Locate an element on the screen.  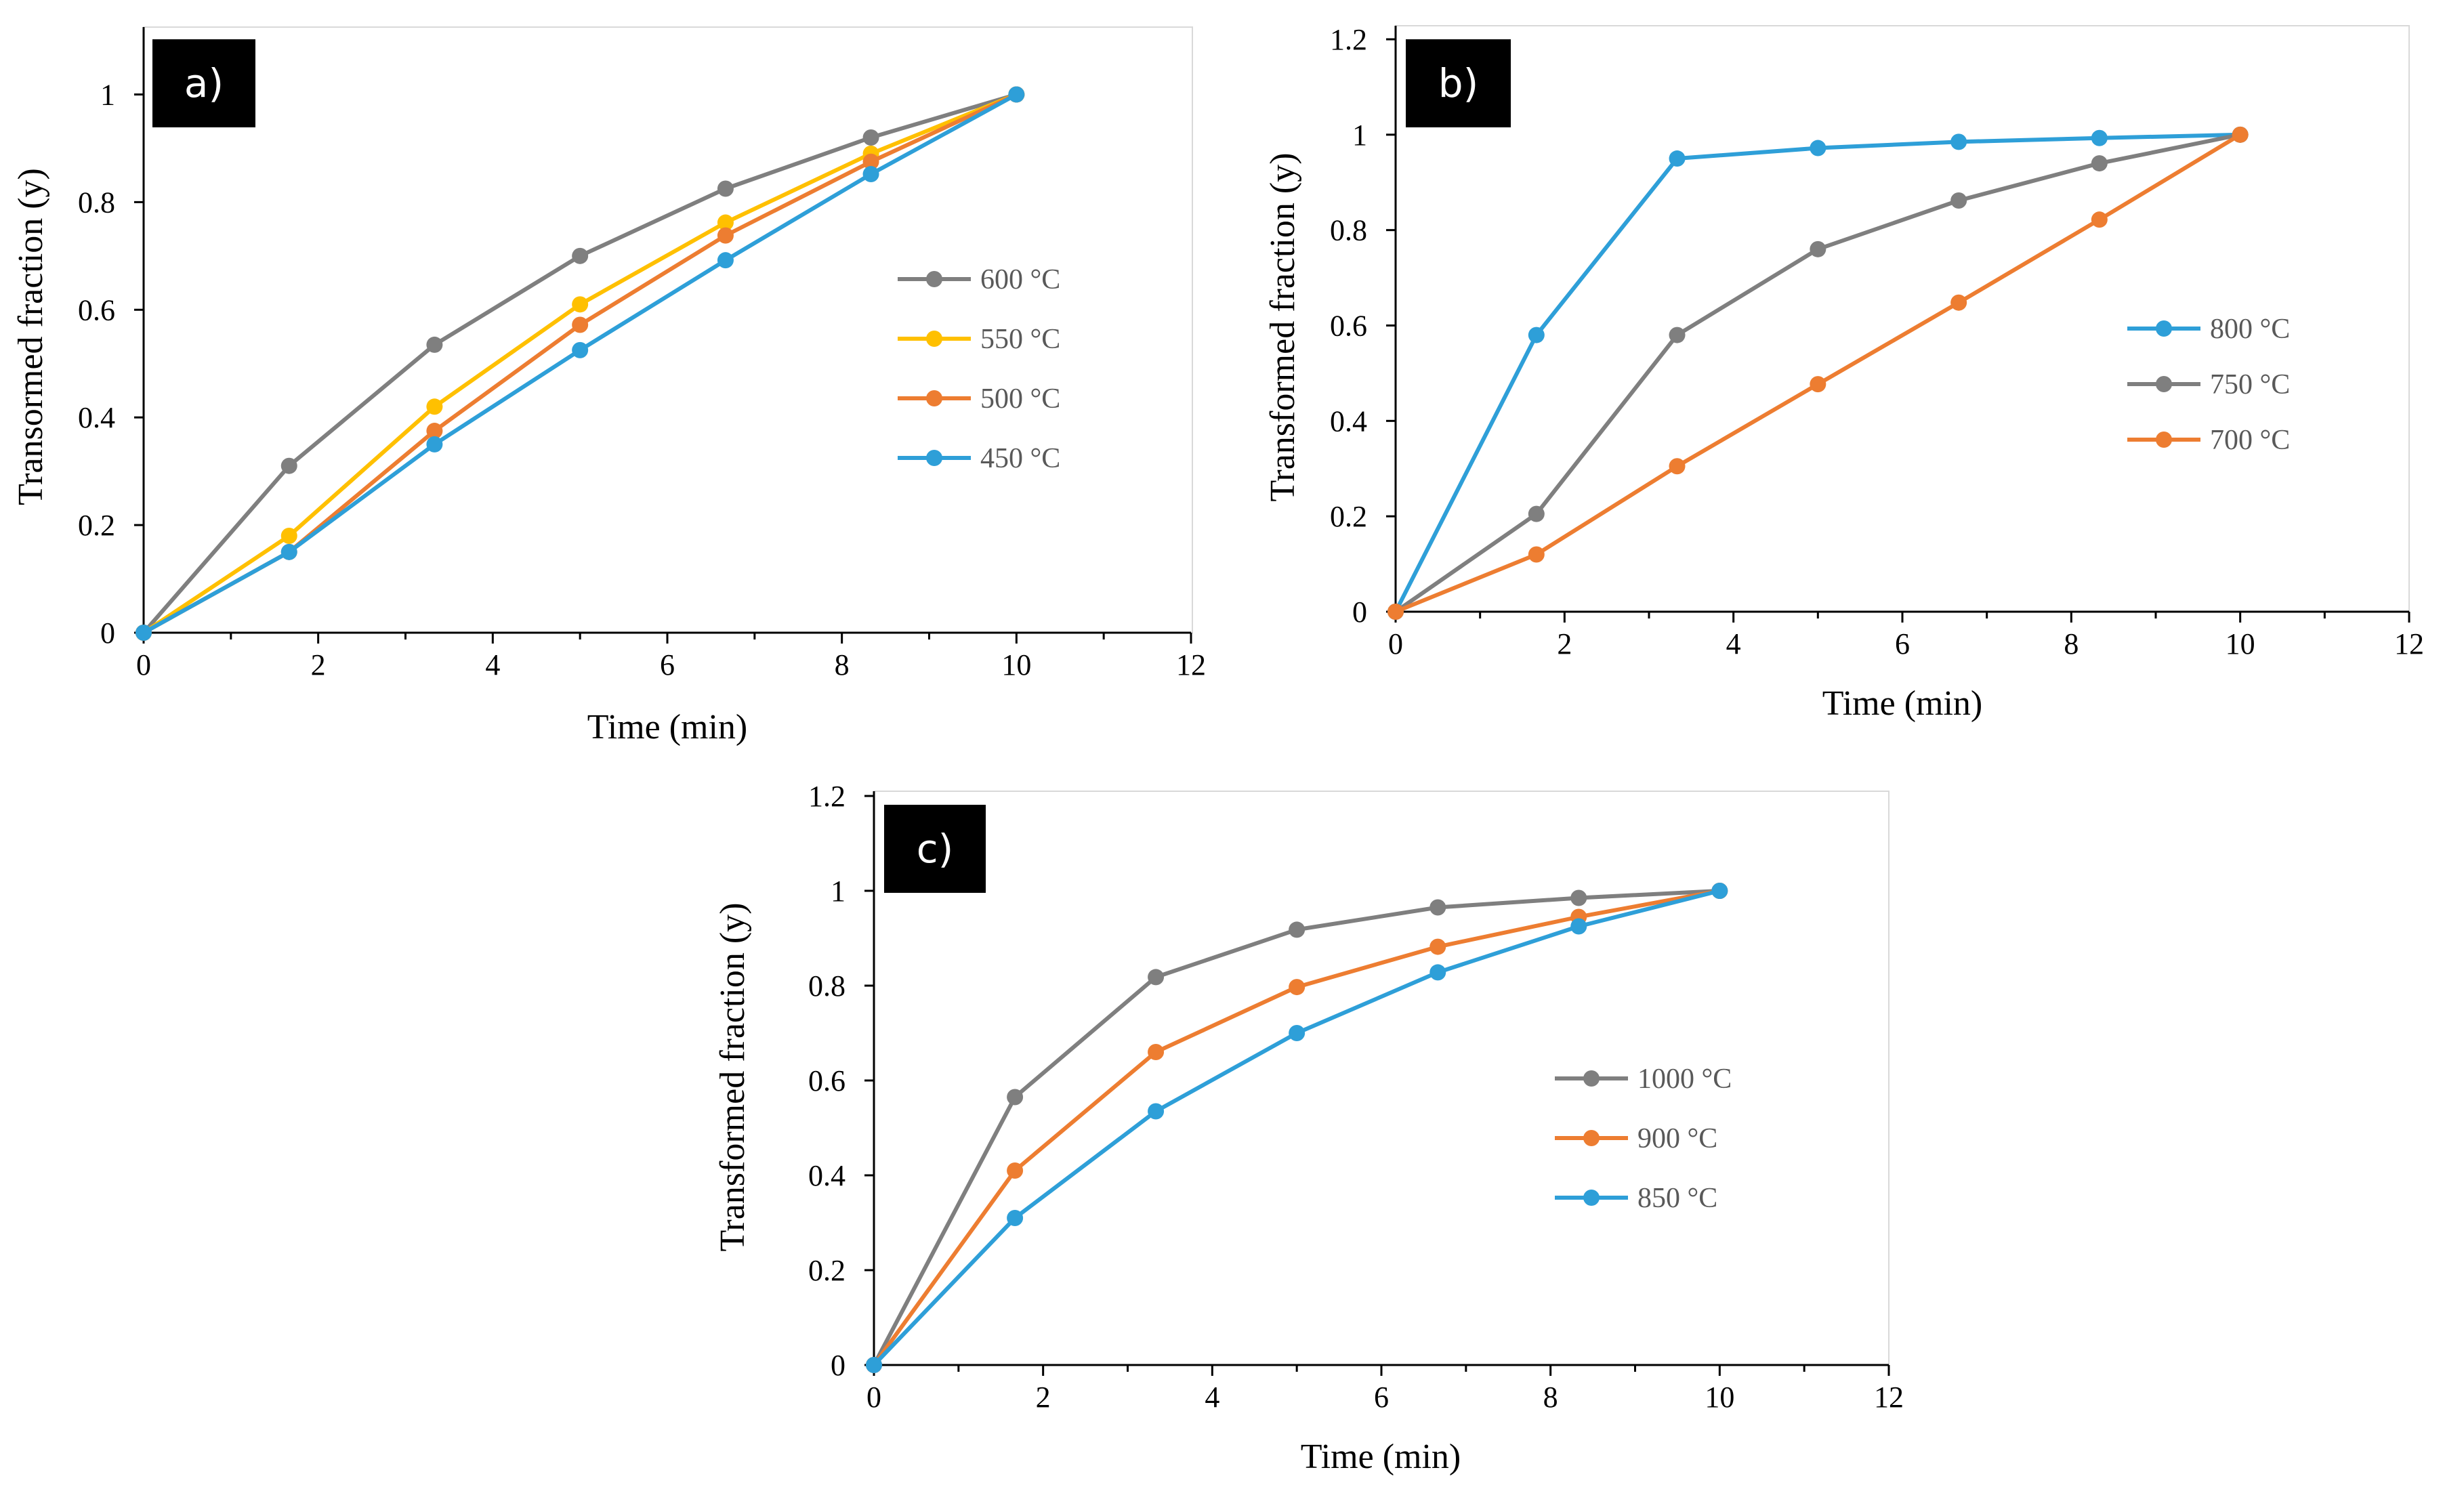
y-tick-label: 1.2 is located at coordinates (1348, 39).